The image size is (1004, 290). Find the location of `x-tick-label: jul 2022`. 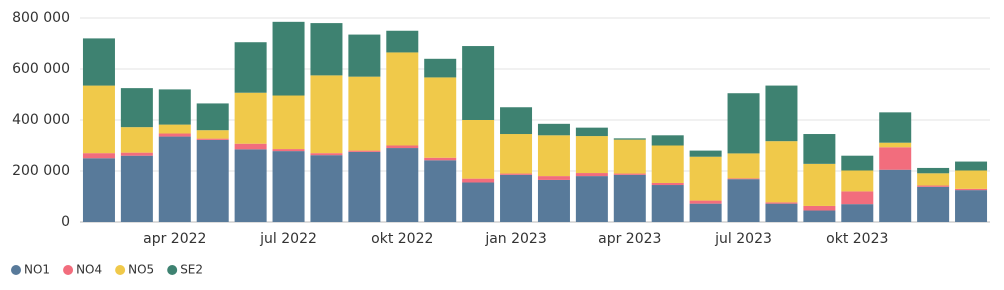

x-tick-label: jul 2022 is located at coordinates (288, 239).